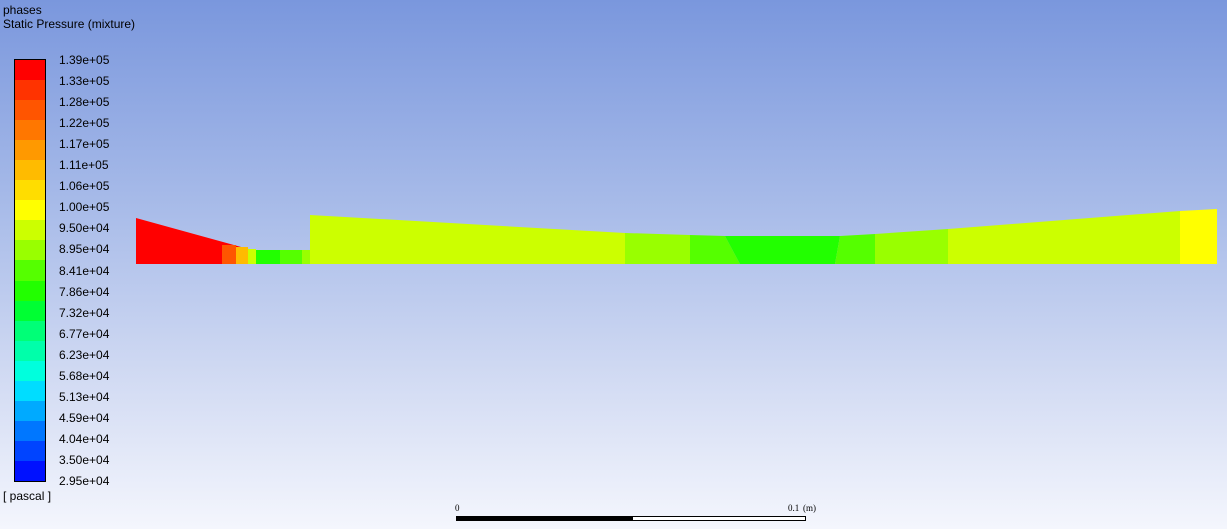 The image size is (1227, 529). What do you see at coordinates (229, 254) in the screenshot?
I see `contour-throat-orange-band` at bounding box center [229, 254].